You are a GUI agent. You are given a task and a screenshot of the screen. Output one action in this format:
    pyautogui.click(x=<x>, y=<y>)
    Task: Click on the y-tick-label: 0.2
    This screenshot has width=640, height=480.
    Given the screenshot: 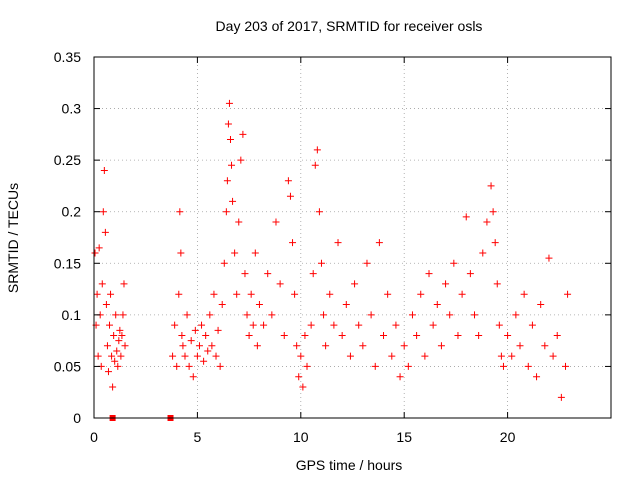 What is the action you would take?
    pyautogui.click(x=72, y=212)
    